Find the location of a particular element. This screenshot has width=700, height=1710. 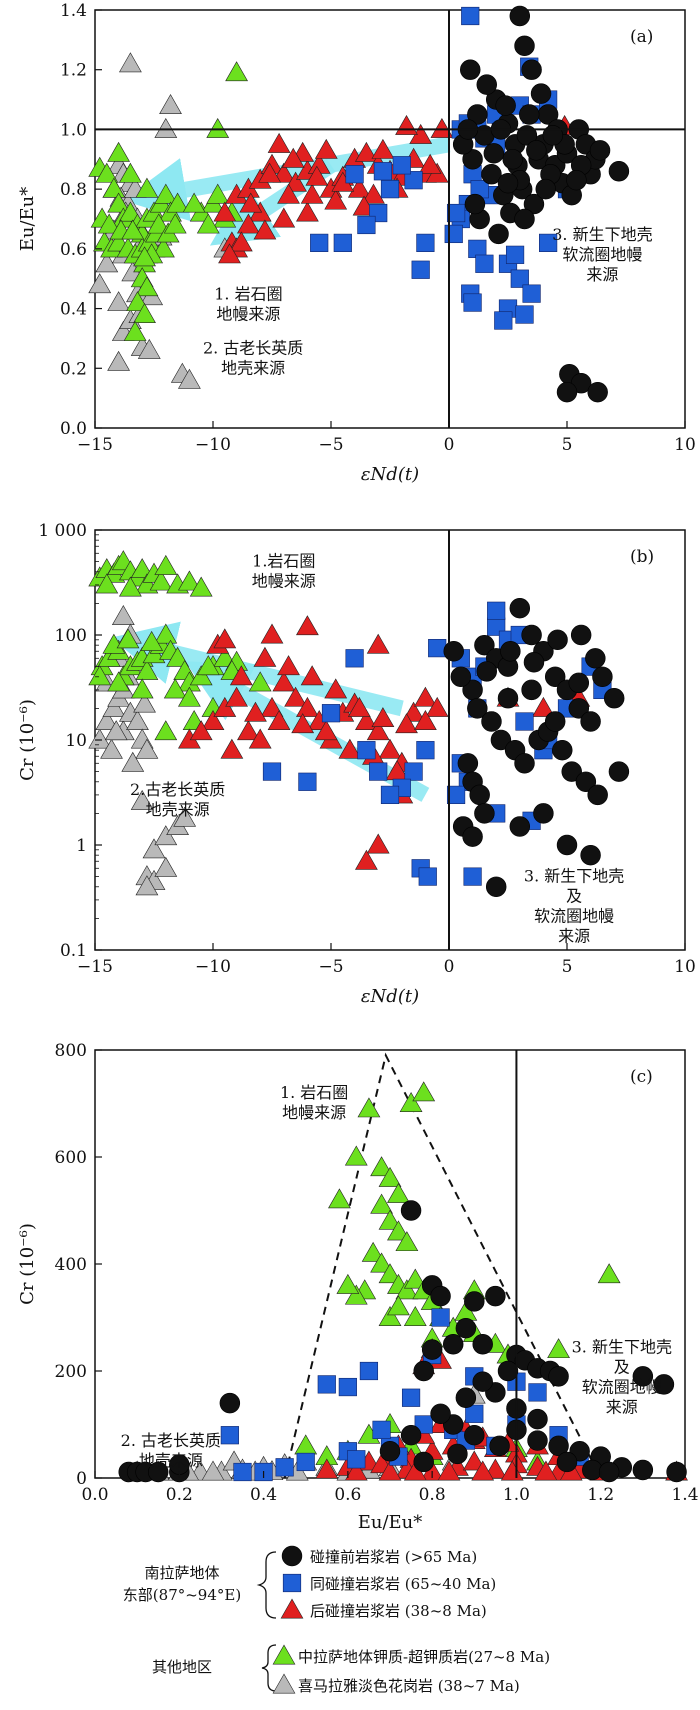

source-annotation: 2.古老长英质 is located at coordinates (177, 789).